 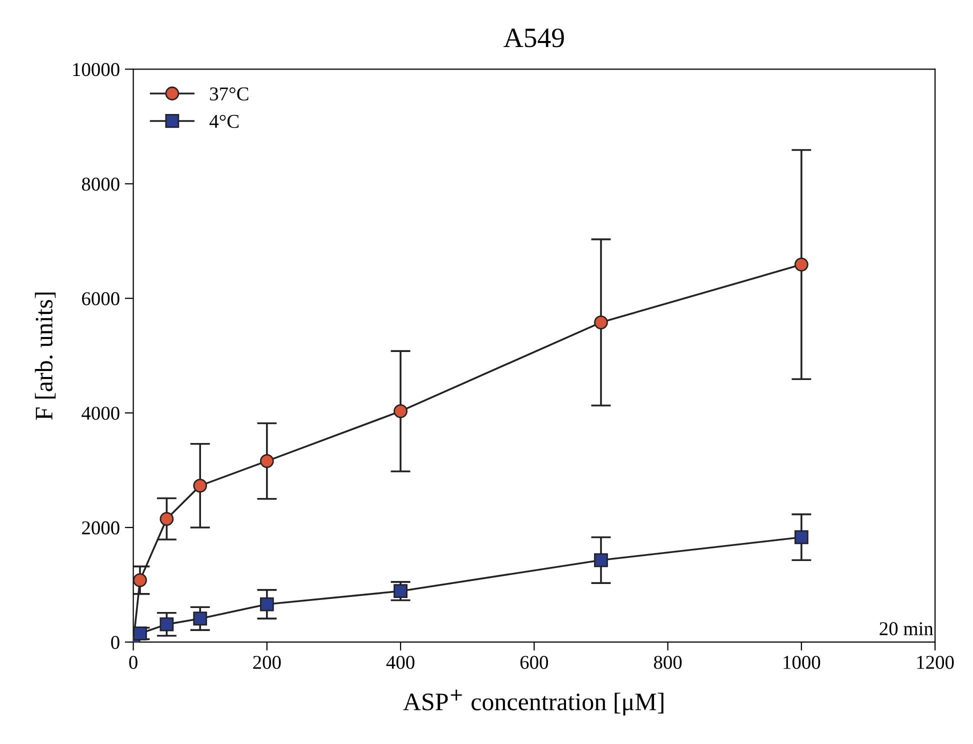 I want to click on legend-label: 37°C, so click(x=229, y=93).